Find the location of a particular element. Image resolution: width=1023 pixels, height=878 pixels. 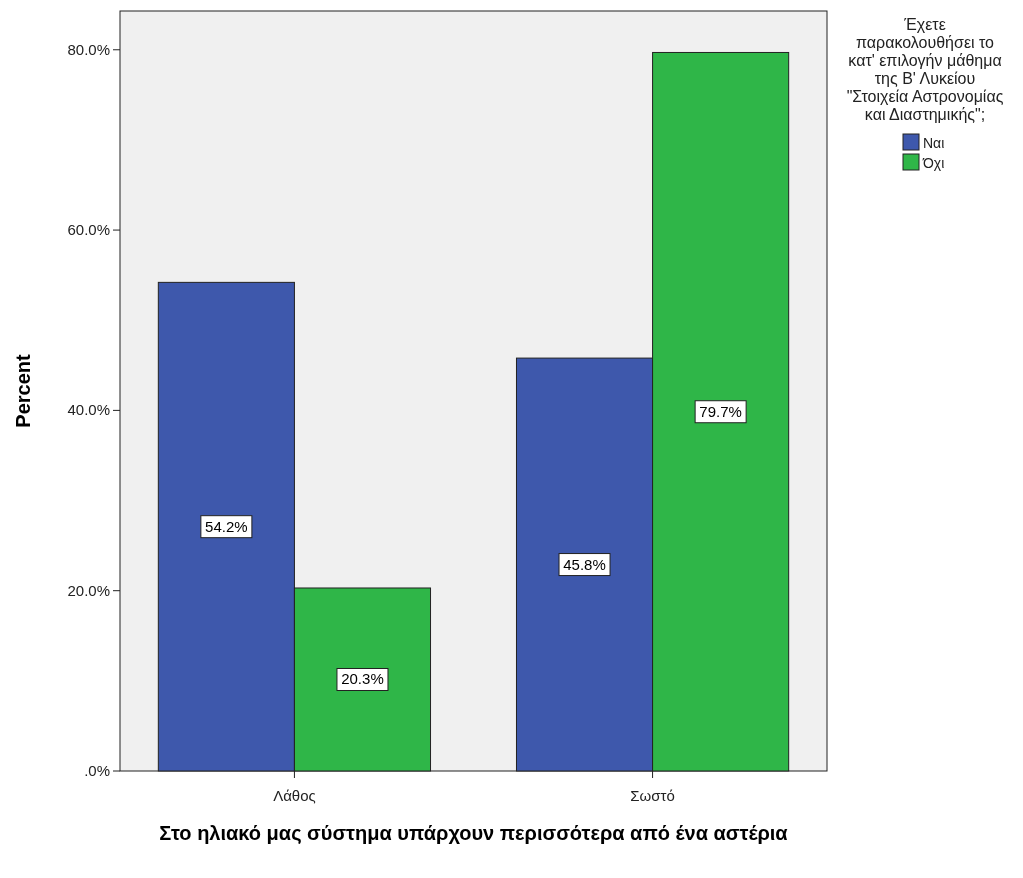

y-tick-label: 80.0% is located at coordinates (88, 49).